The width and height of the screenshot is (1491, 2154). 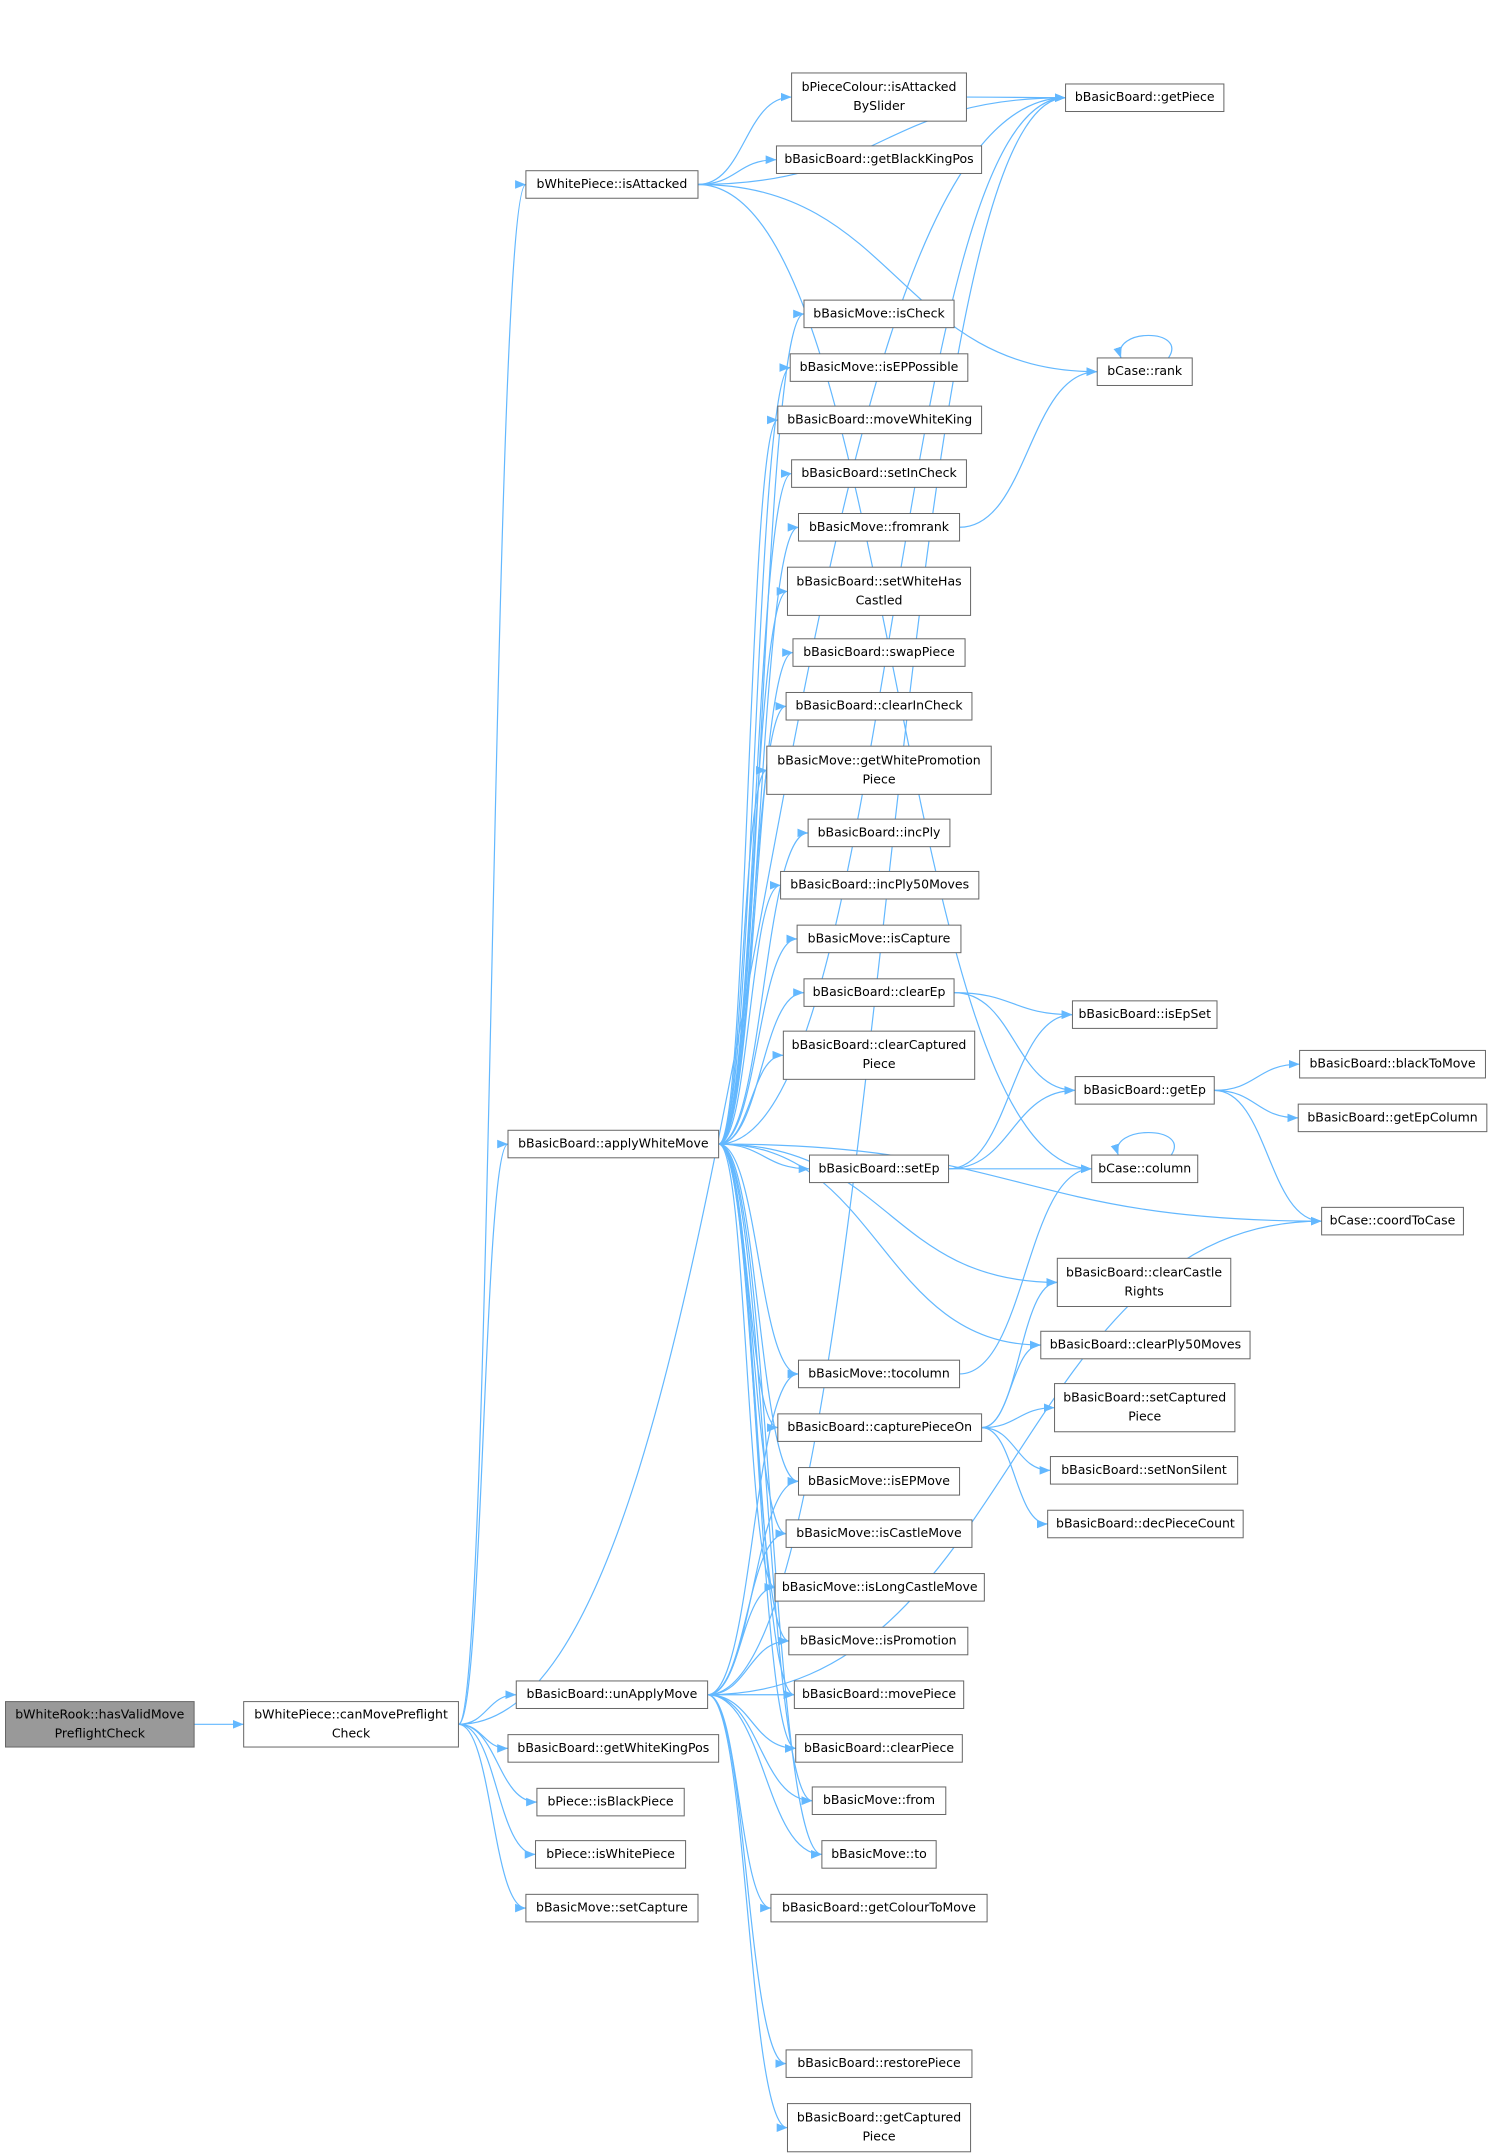 I want to click on node-label: Check, so click(x=351, y=1732).